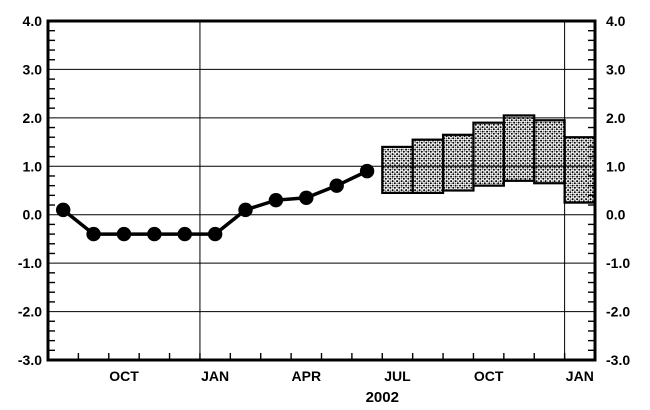 This screenshot has height=410, width=650. Describe the element at coordinates (616, 21) in the screenshot. I see `y-axis-tick-label-right: 4.0` at that location.